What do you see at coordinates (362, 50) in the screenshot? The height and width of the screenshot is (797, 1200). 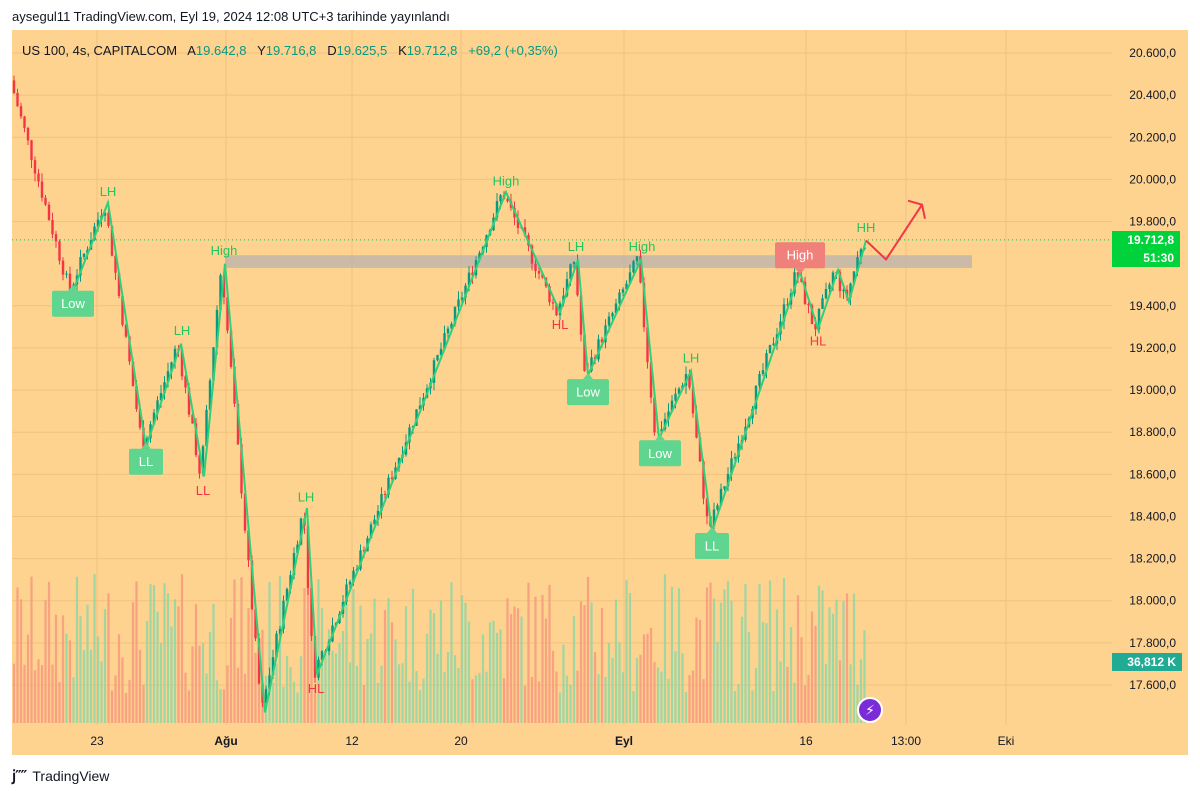 I see `low-value: 19.625,5` at bounding box center [362, 50].